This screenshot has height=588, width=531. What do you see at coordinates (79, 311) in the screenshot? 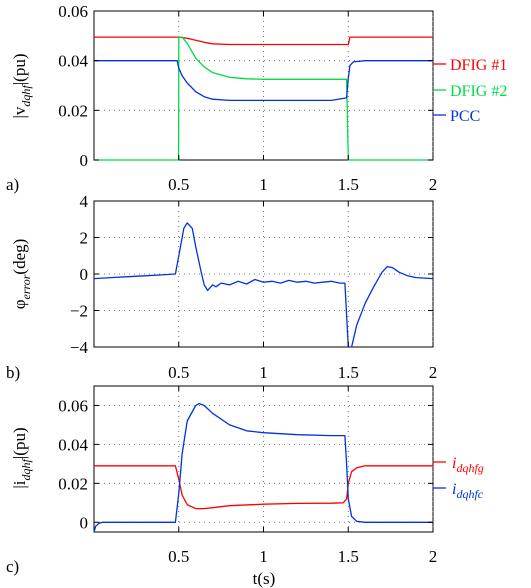
I see `y-tick-label: −2` at bounding box center [79, 311].